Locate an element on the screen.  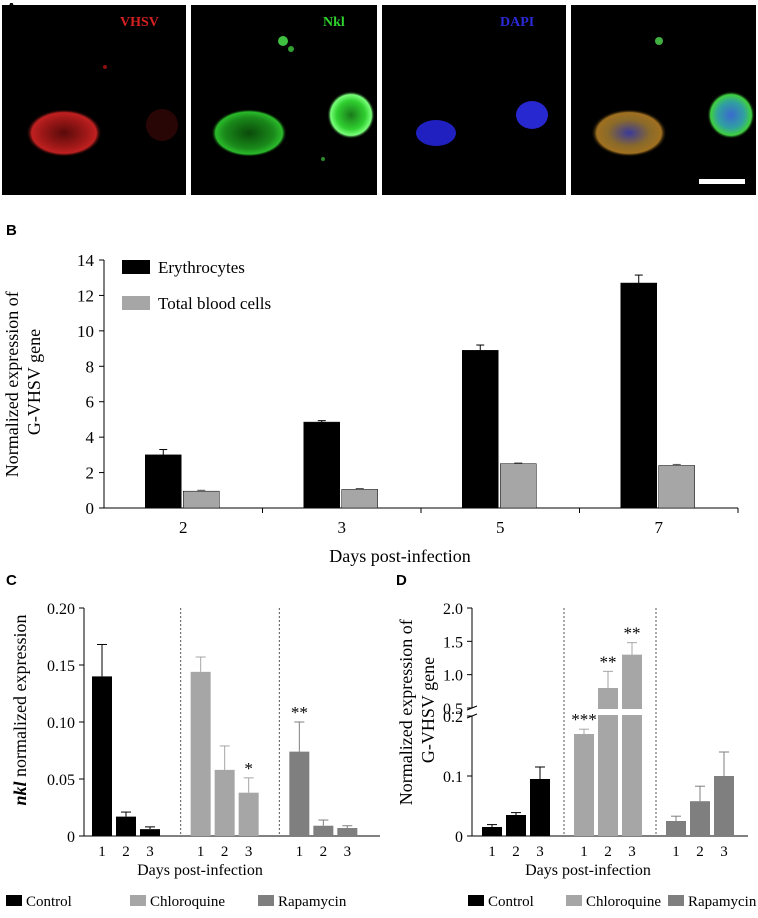
dapi-micrograph is located at coordinates (482, 123).